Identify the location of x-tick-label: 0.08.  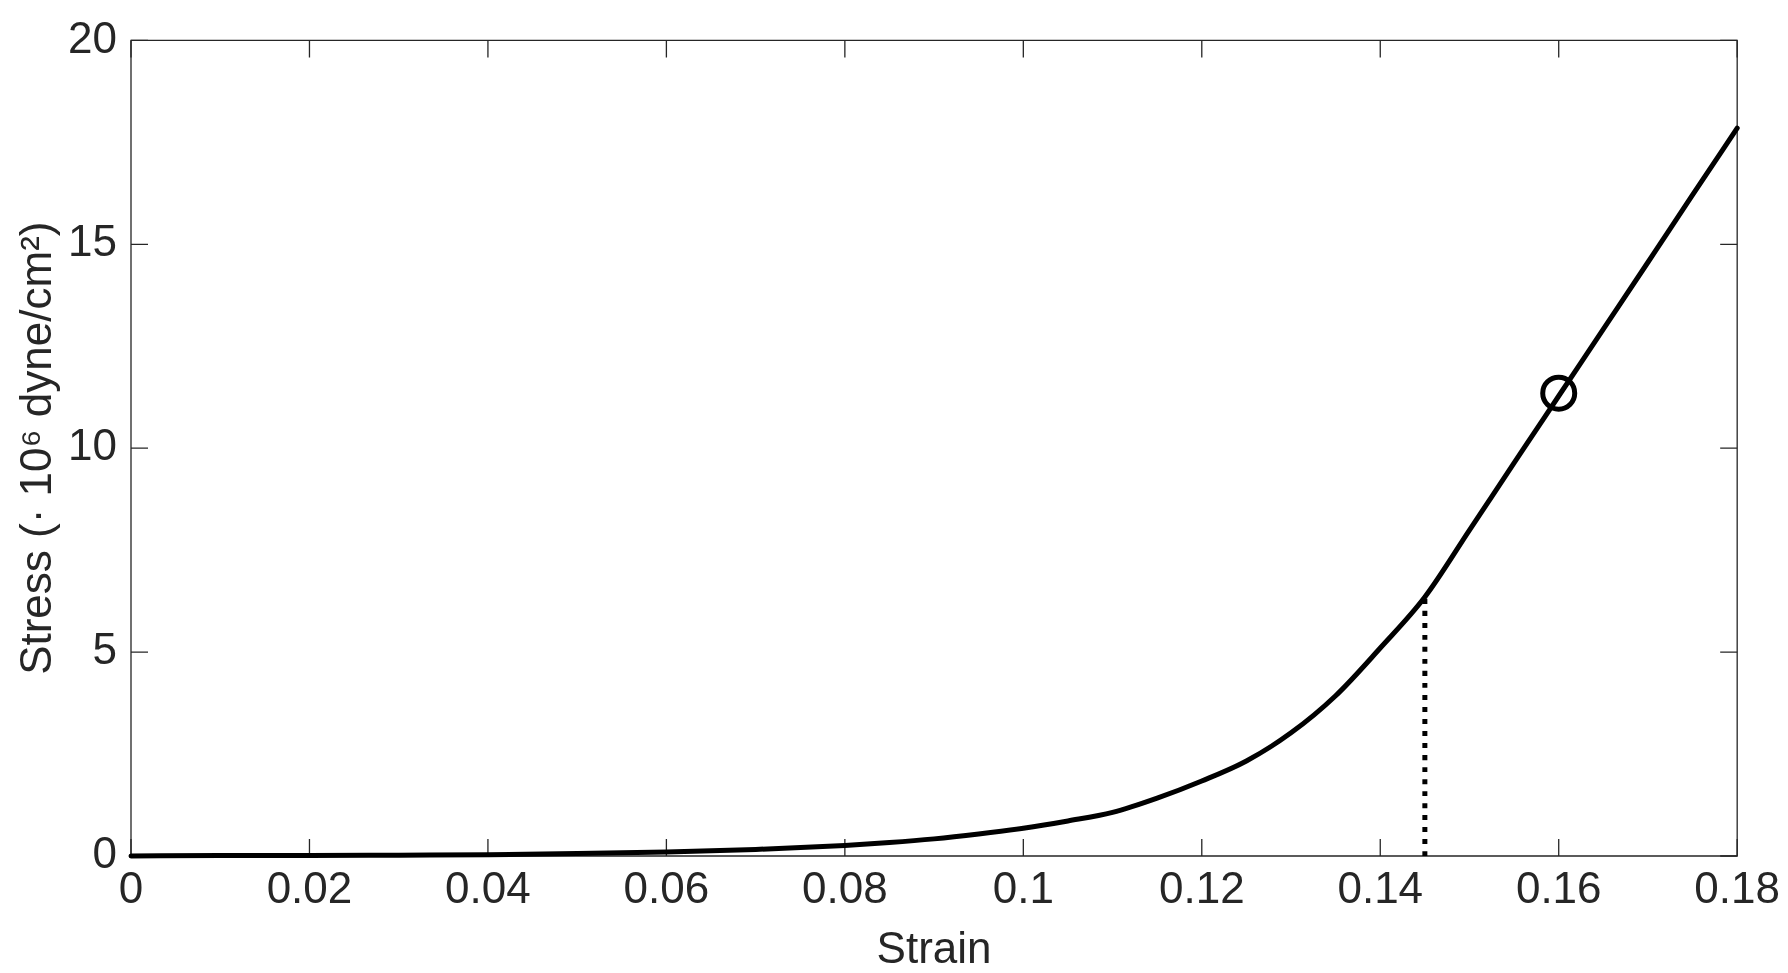
(845, 887).